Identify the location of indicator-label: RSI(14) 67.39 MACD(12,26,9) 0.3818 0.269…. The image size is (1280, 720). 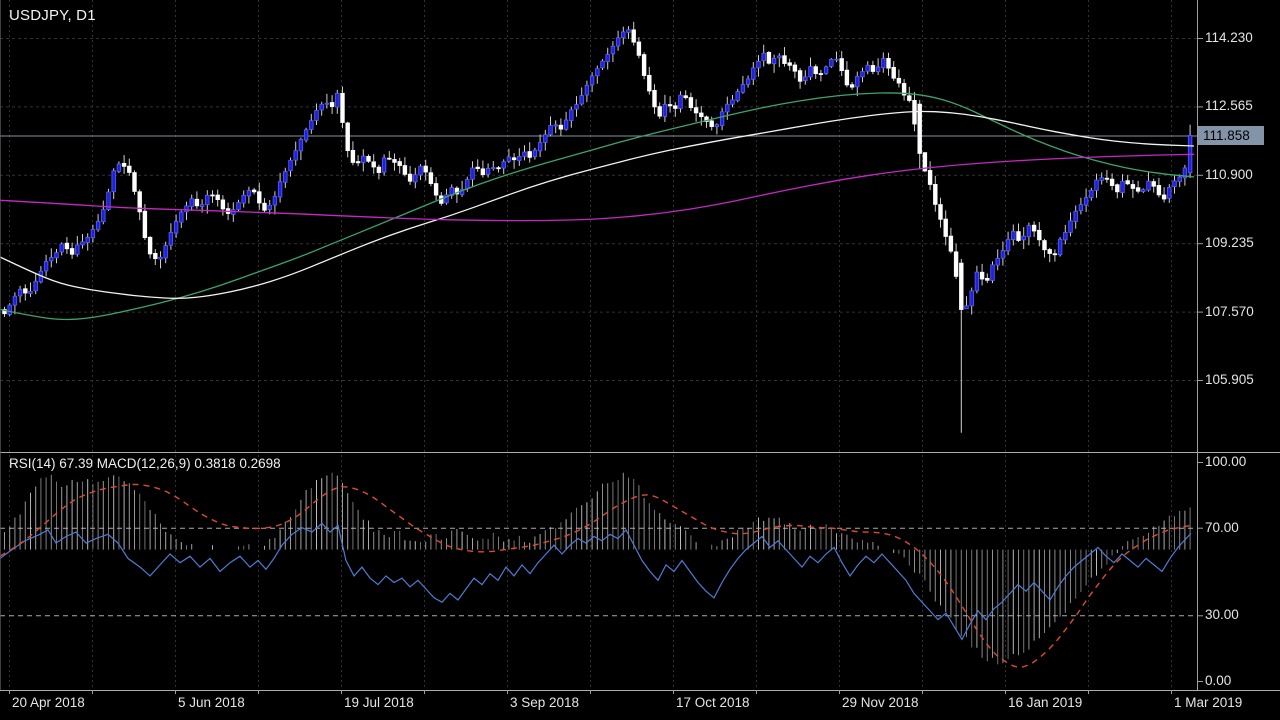
(145, 463).